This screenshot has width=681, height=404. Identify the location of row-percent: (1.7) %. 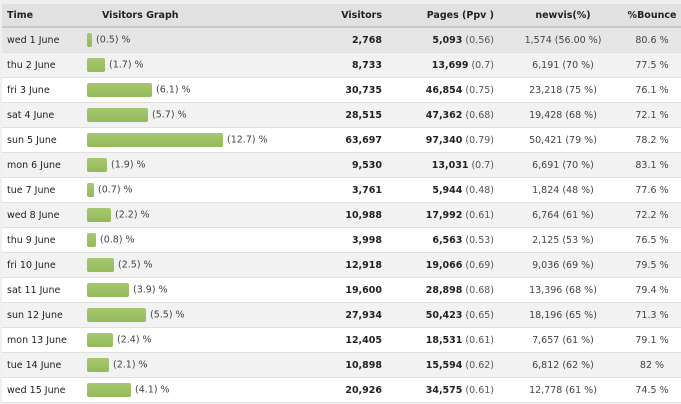
(126, 65).